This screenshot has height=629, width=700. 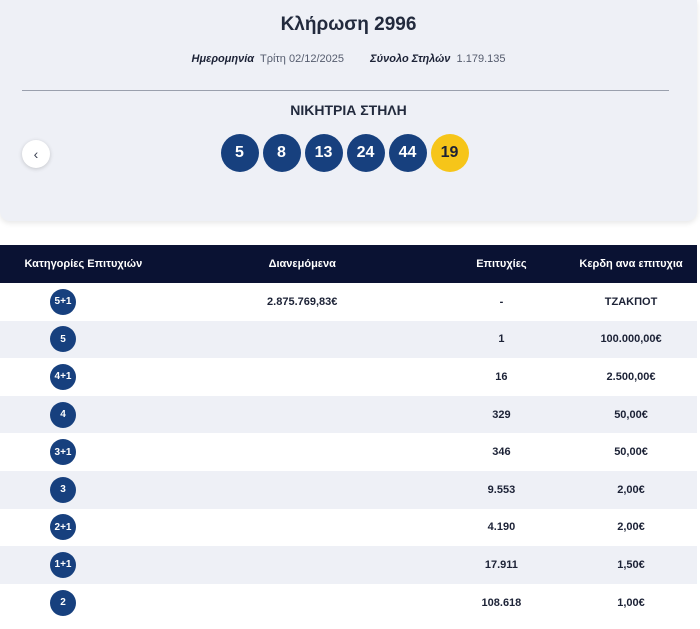 What do you see at coordinates (631, 301) in the screenshot?
I see `prize-cell: ΤΖΑΚΠΟΤ` at bounding box center [631, 301].